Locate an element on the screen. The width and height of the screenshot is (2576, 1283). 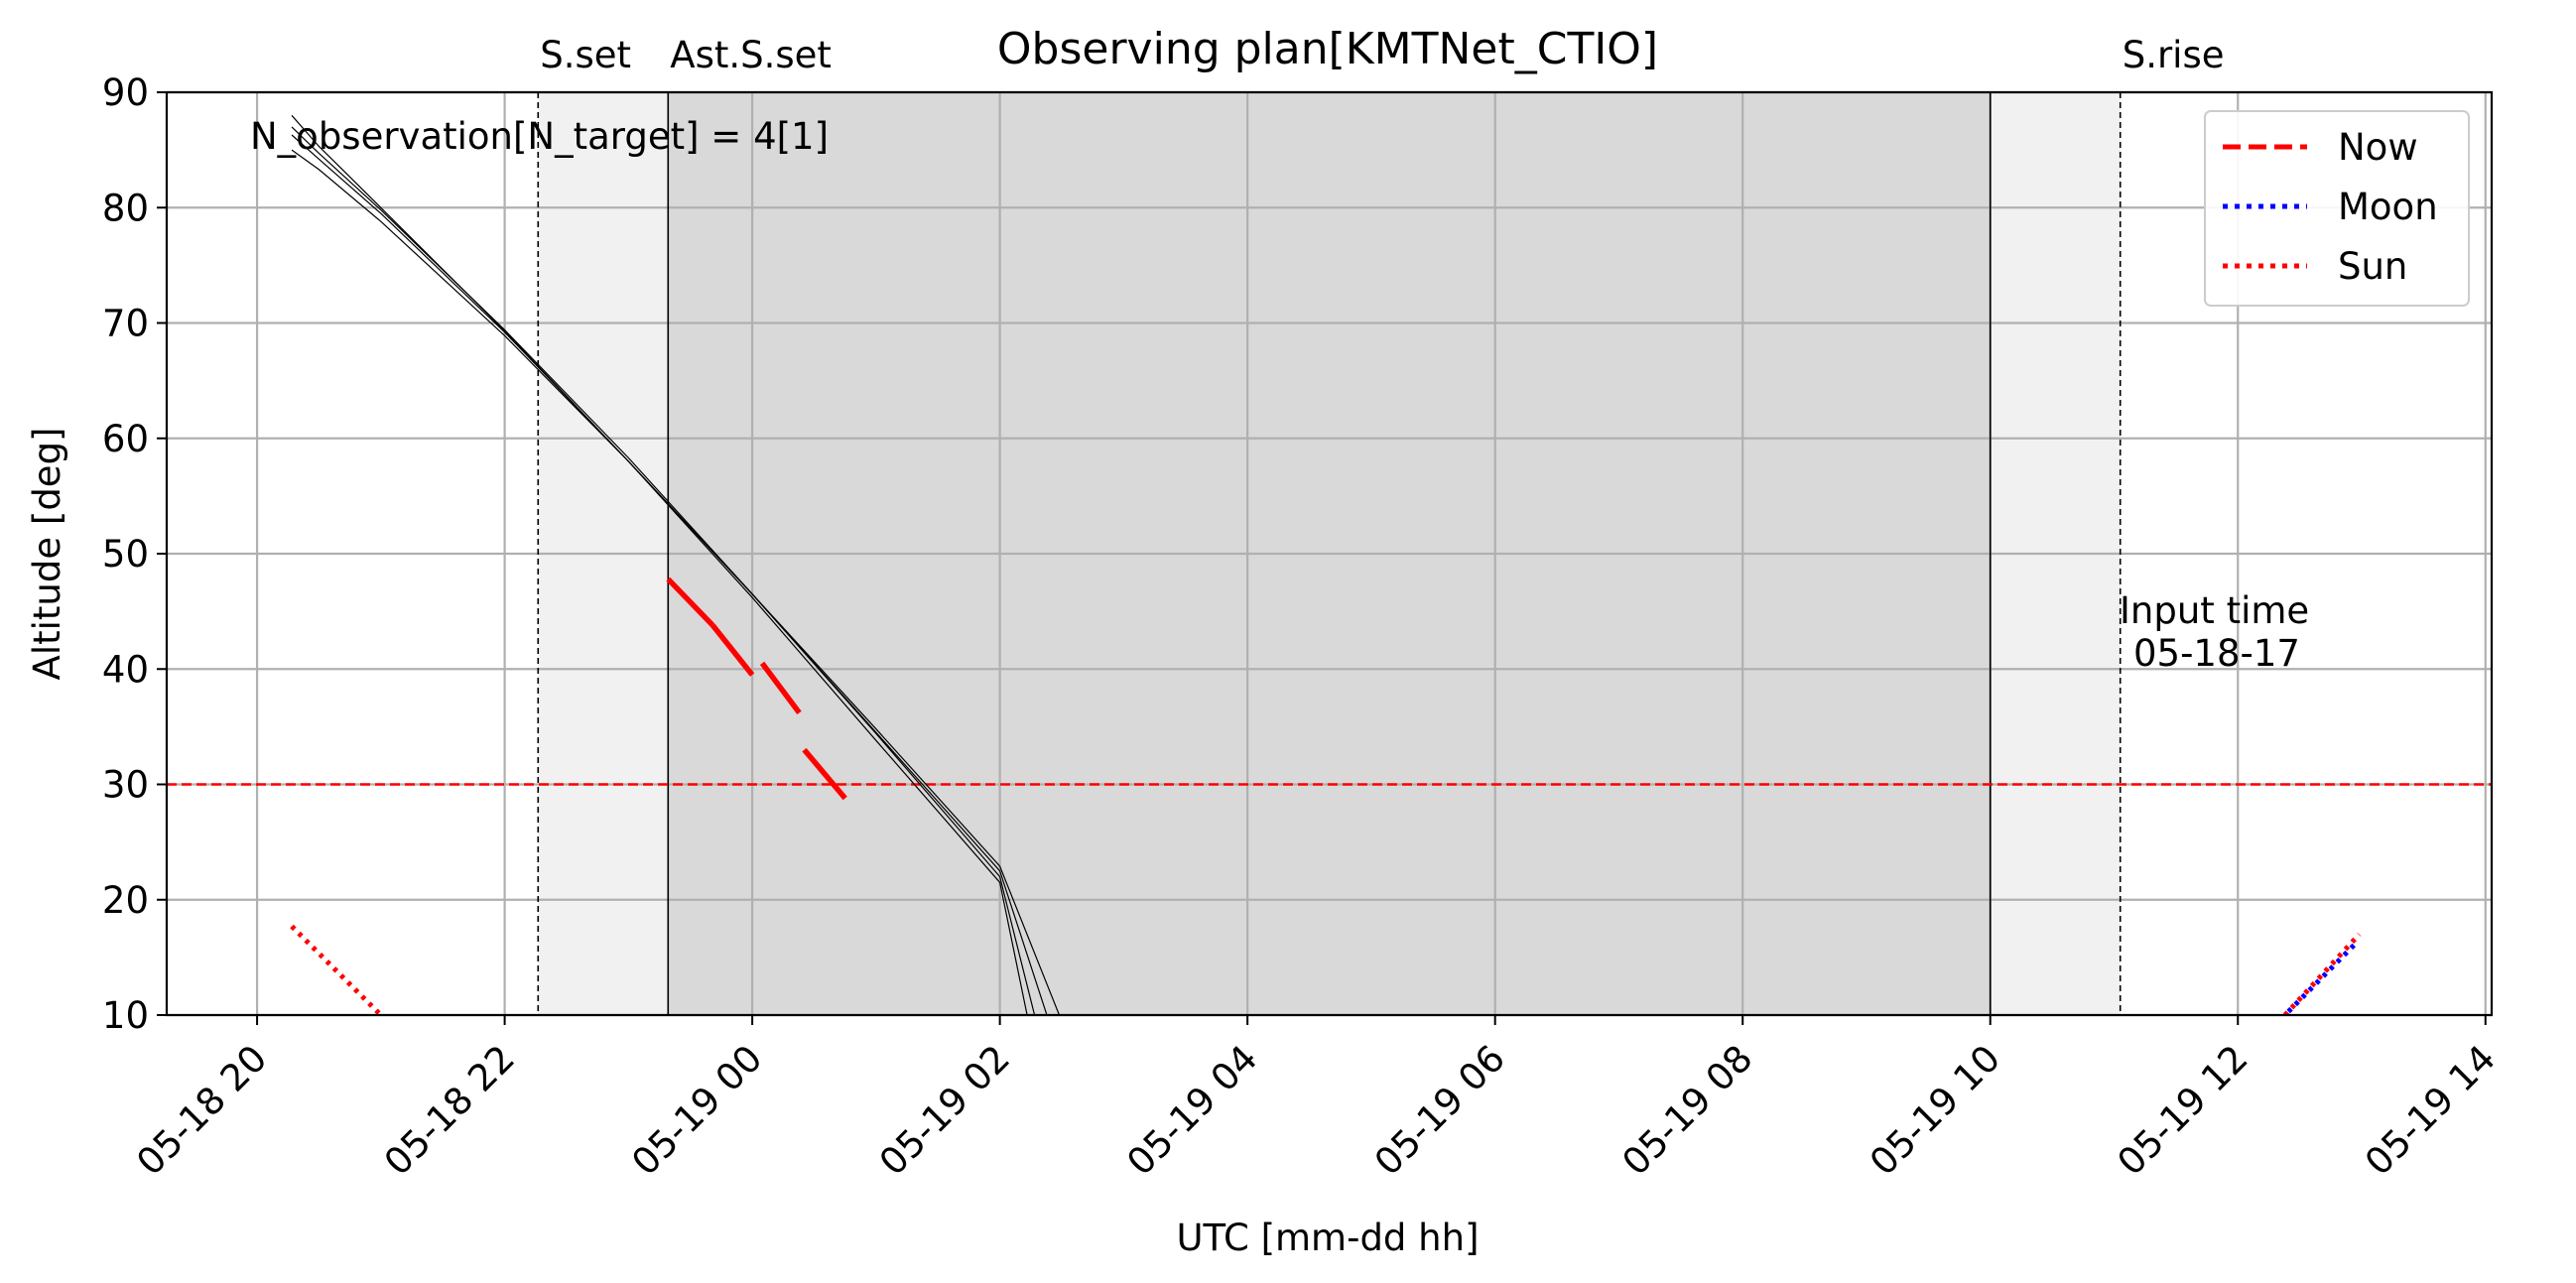
night-event-label: S.set is located at coordinates (585, 55).